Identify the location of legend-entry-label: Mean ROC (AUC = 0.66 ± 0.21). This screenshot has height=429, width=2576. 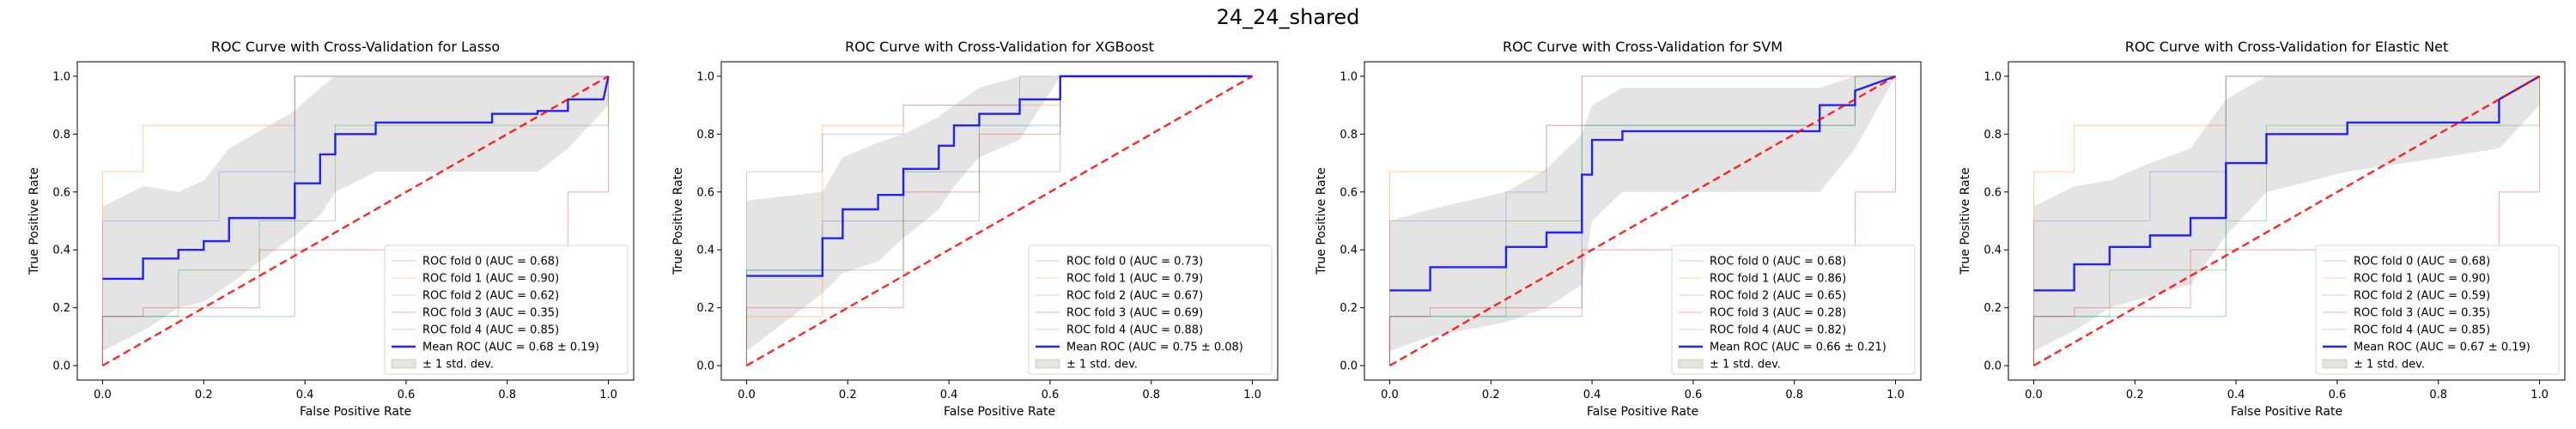
(1798, 347).